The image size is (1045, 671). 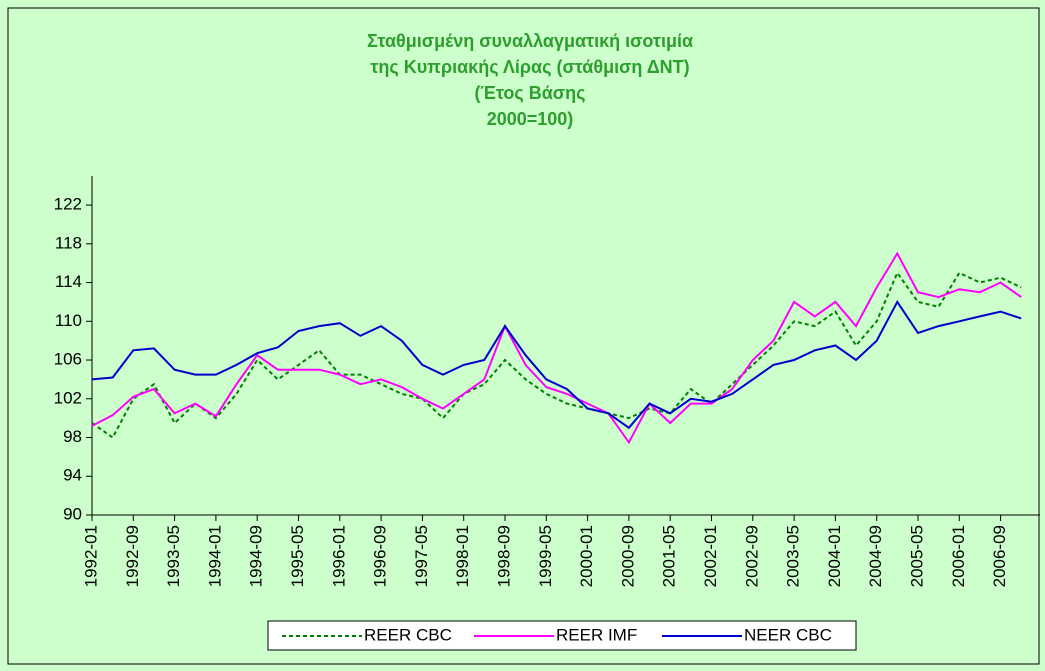 What do you see at coordinates (68, 359) in the screenshot?
I see `y-tick-label: 106` at bounding box center [68, 359].